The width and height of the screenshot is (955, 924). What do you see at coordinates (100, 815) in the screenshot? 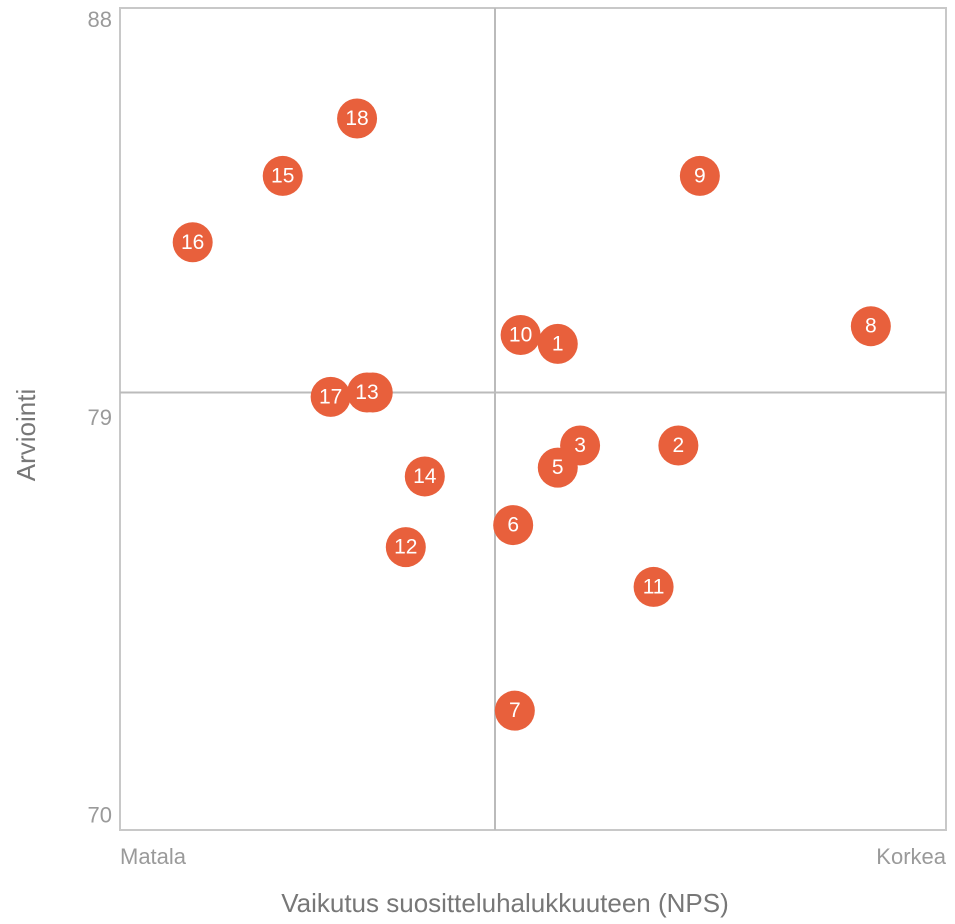
I see `y-tick-label: 70` at bounding box center [100, 815].